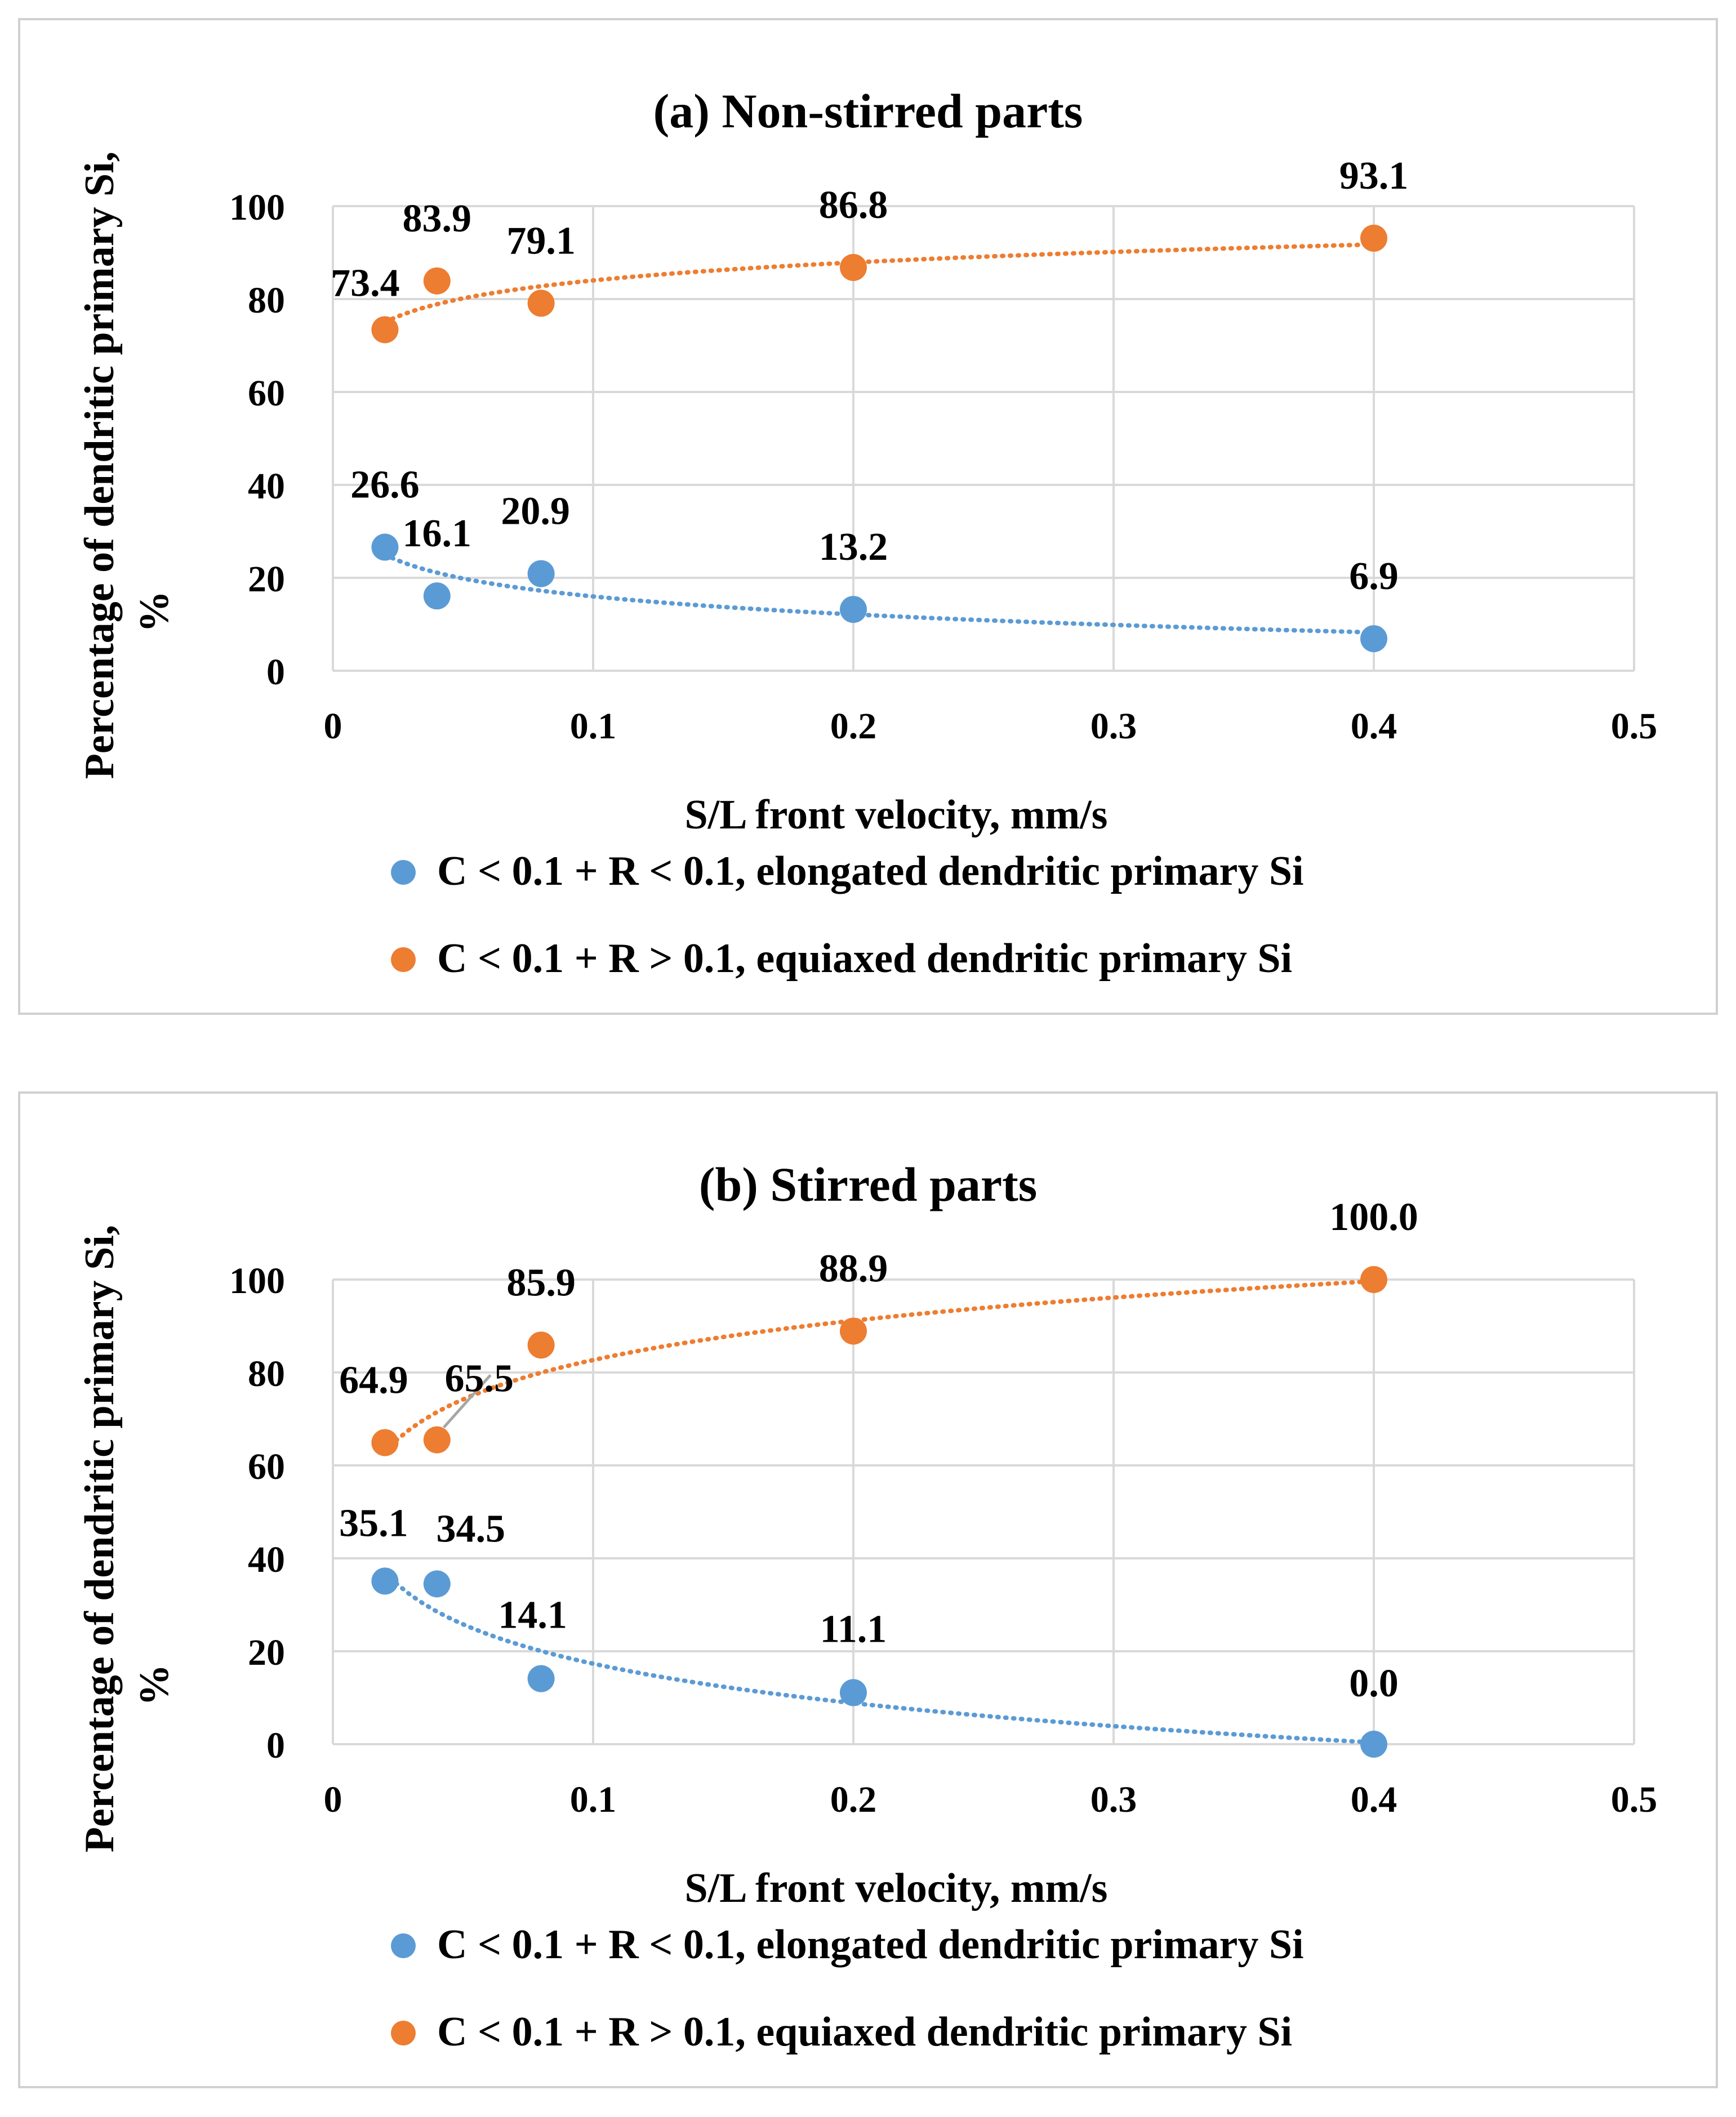 This screenshot has height=2117, width=1736. I want to click on data-label-leader-line, so click(467, 1401).